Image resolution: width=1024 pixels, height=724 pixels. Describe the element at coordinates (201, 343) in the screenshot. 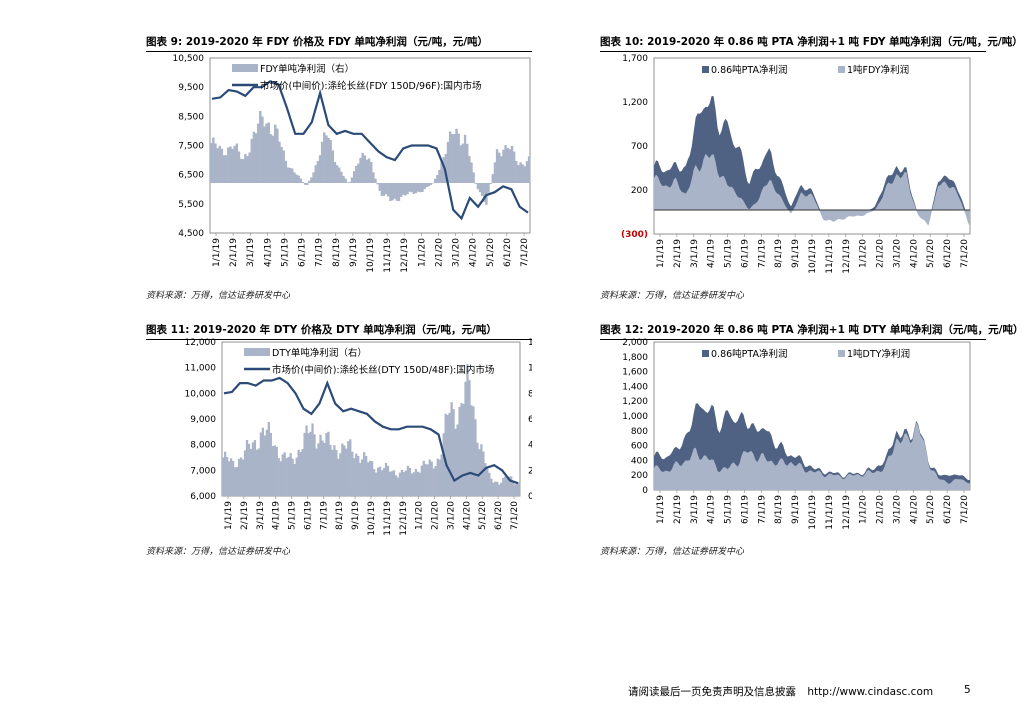

I see `left-axis-tick-label: 12,000` at that location.